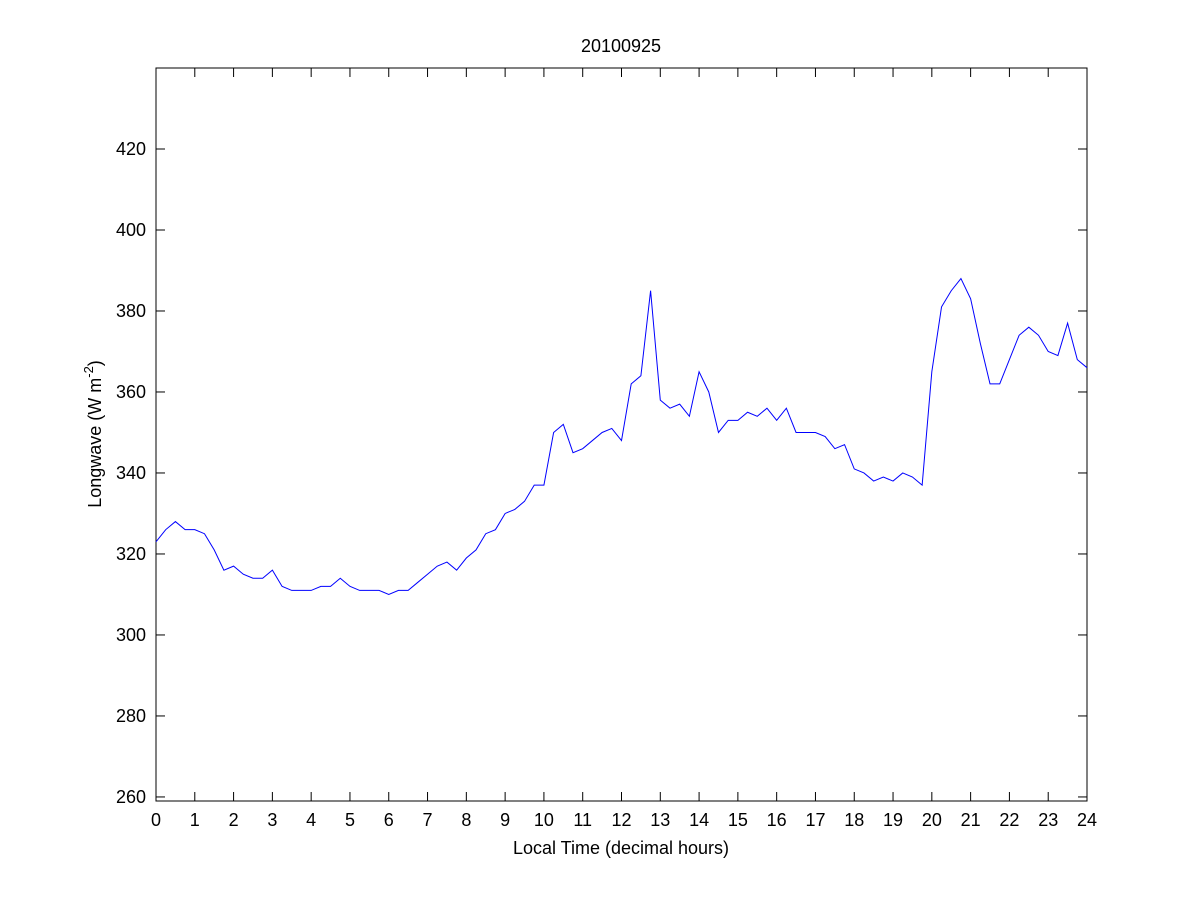  What do you see at coordinates (621, 46) in the screenshot?
I see `chart-title: 20100925` at bounding box center [621, 46].